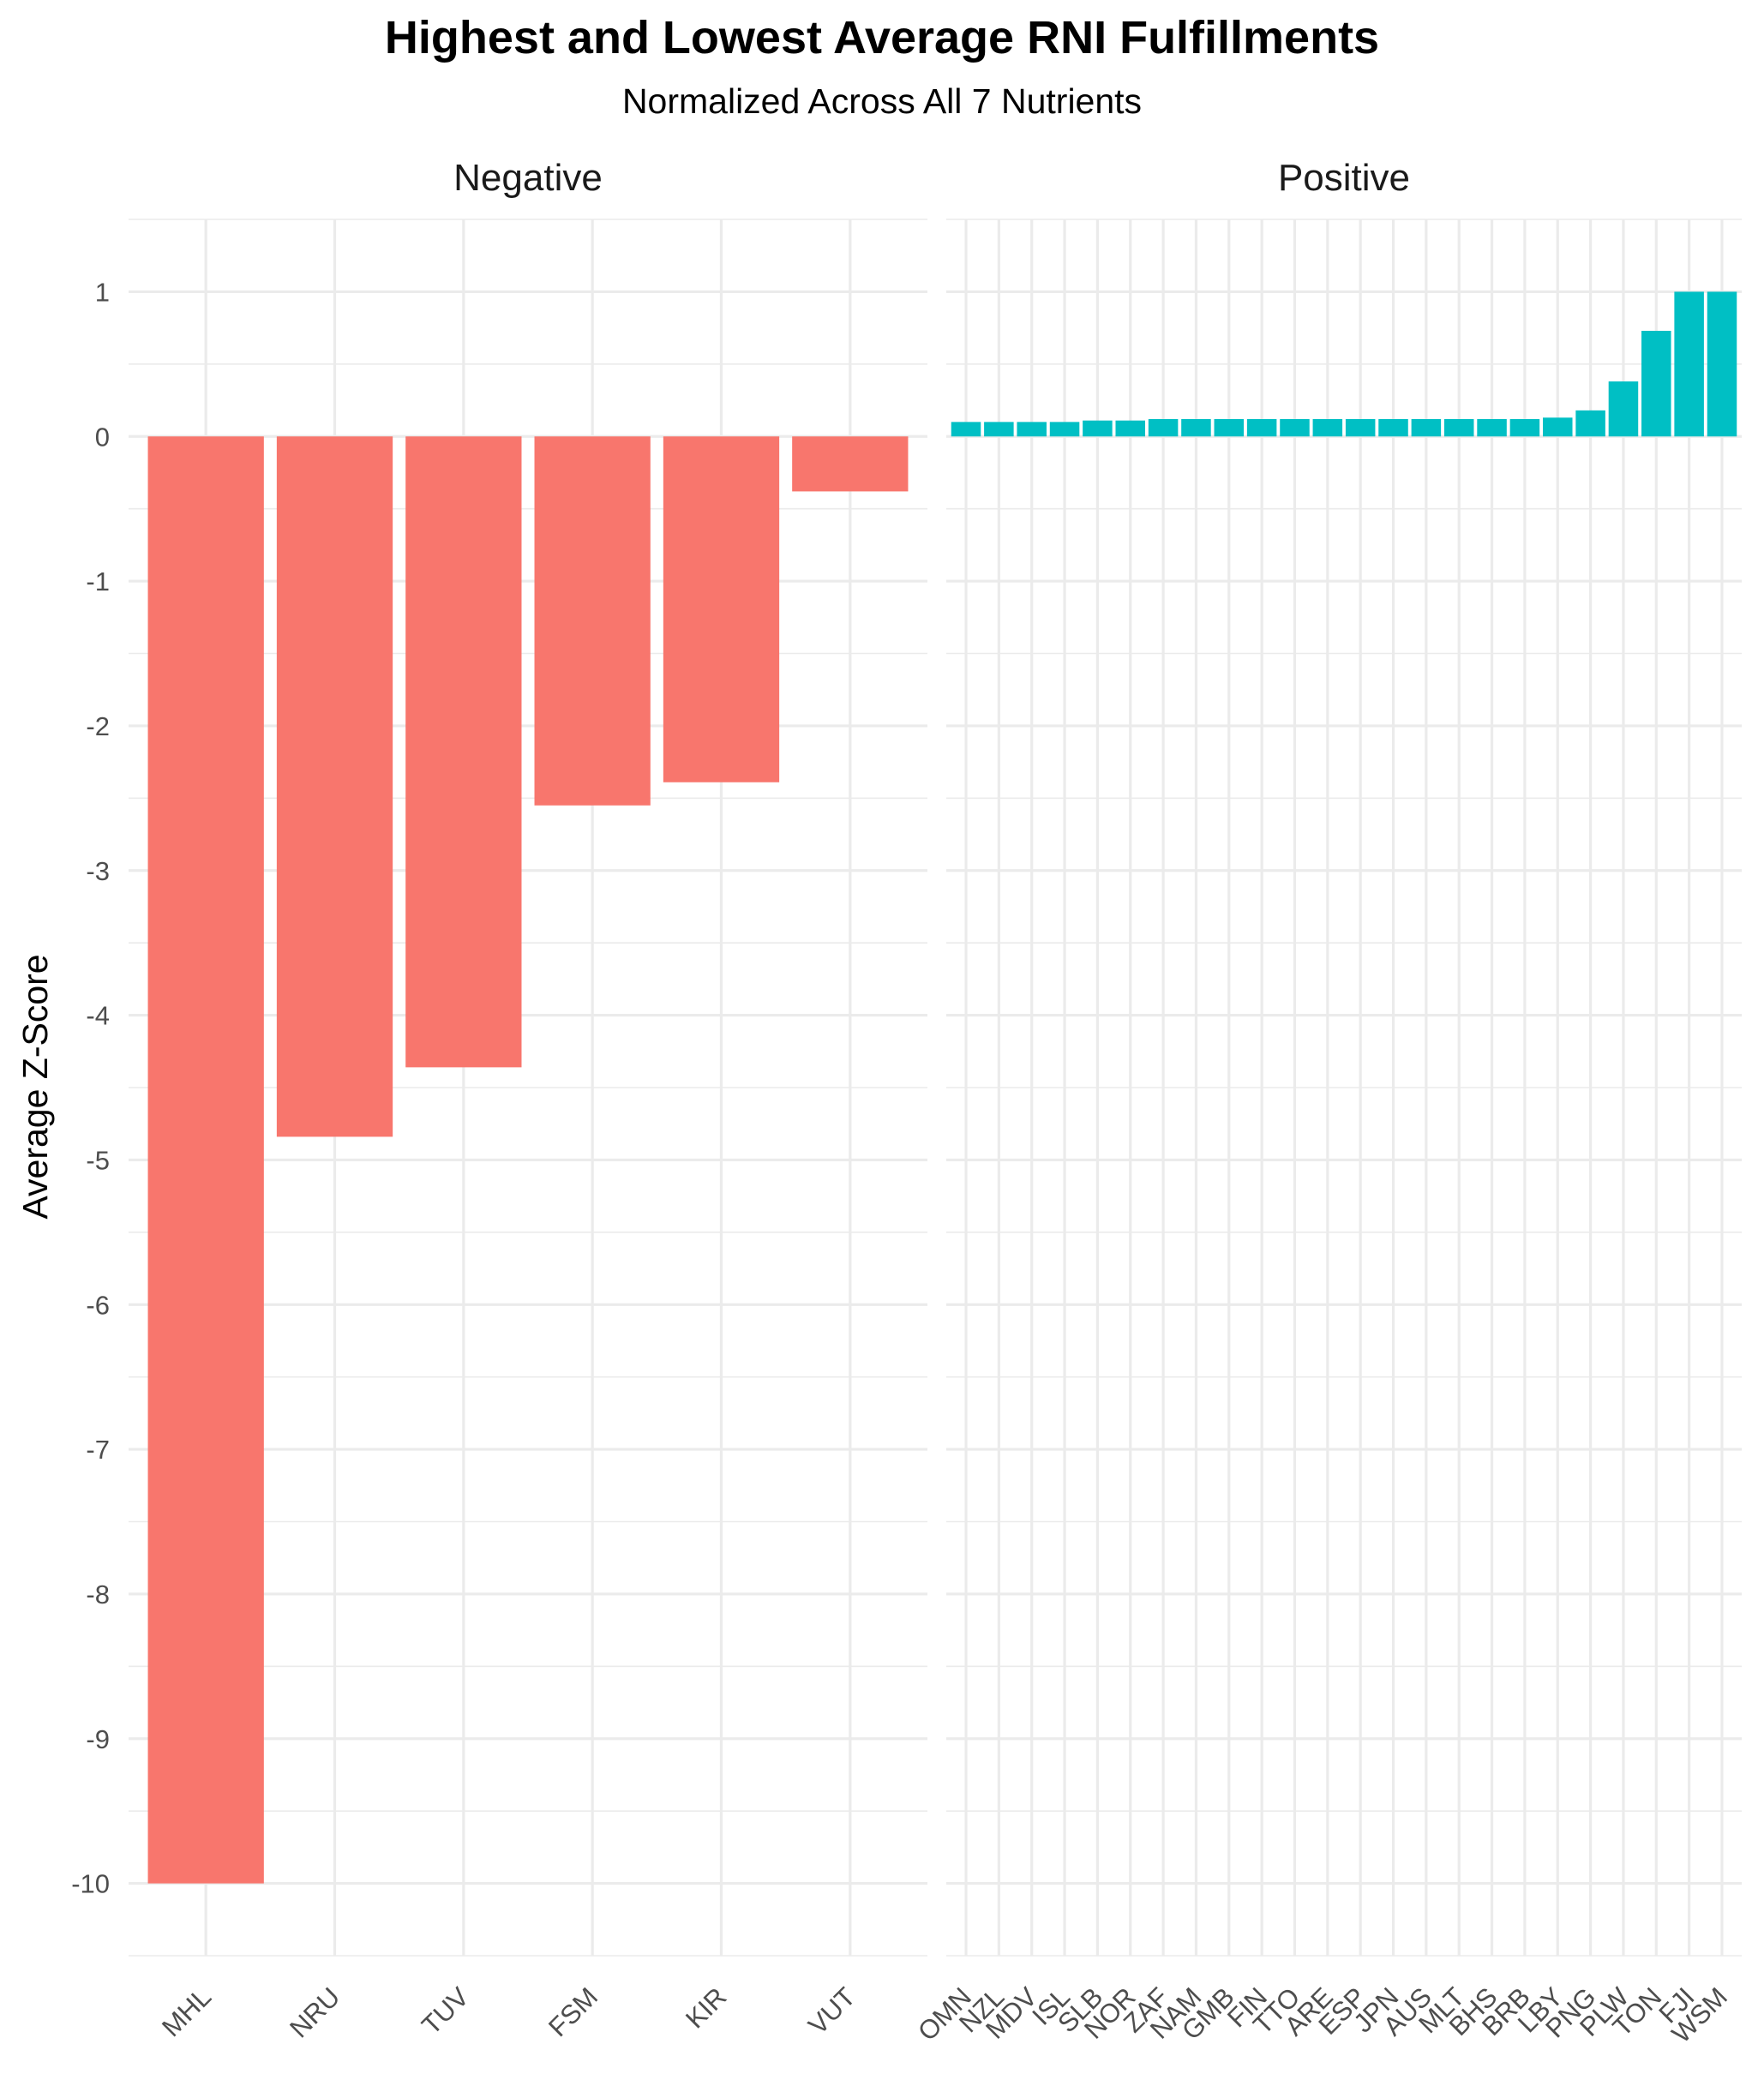 This screenshot has height=2074, width=1764. What do you see at coordinates (205, 1160) in the screenshot?
I see `bar-MHL` at bounding box center [205, 1160].